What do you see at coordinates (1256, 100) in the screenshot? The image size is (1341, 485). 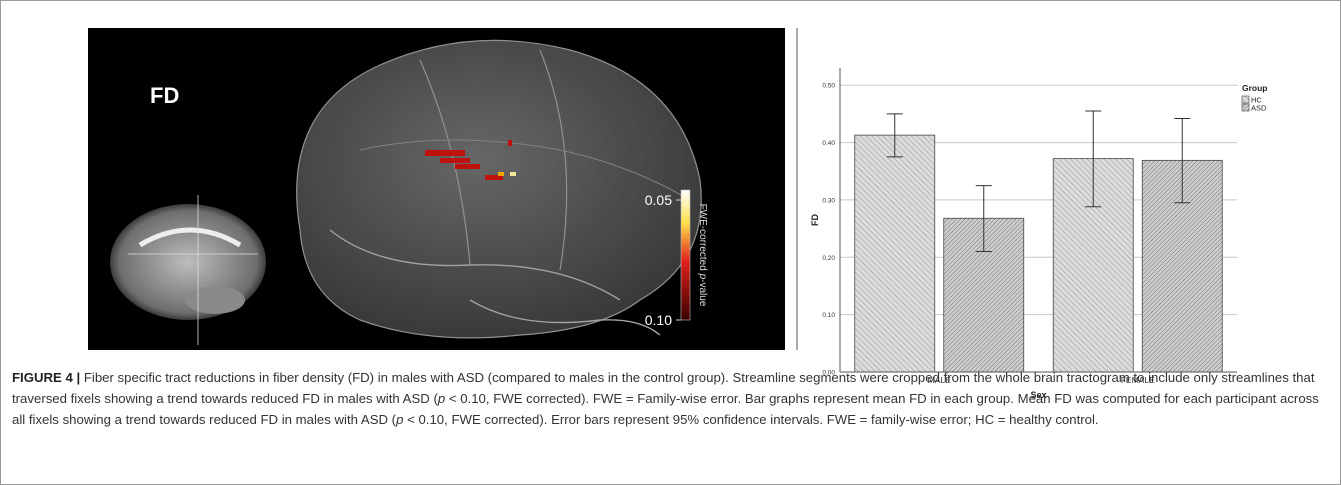 I see `legend-label: HC` at bounding box center [1256, 100].